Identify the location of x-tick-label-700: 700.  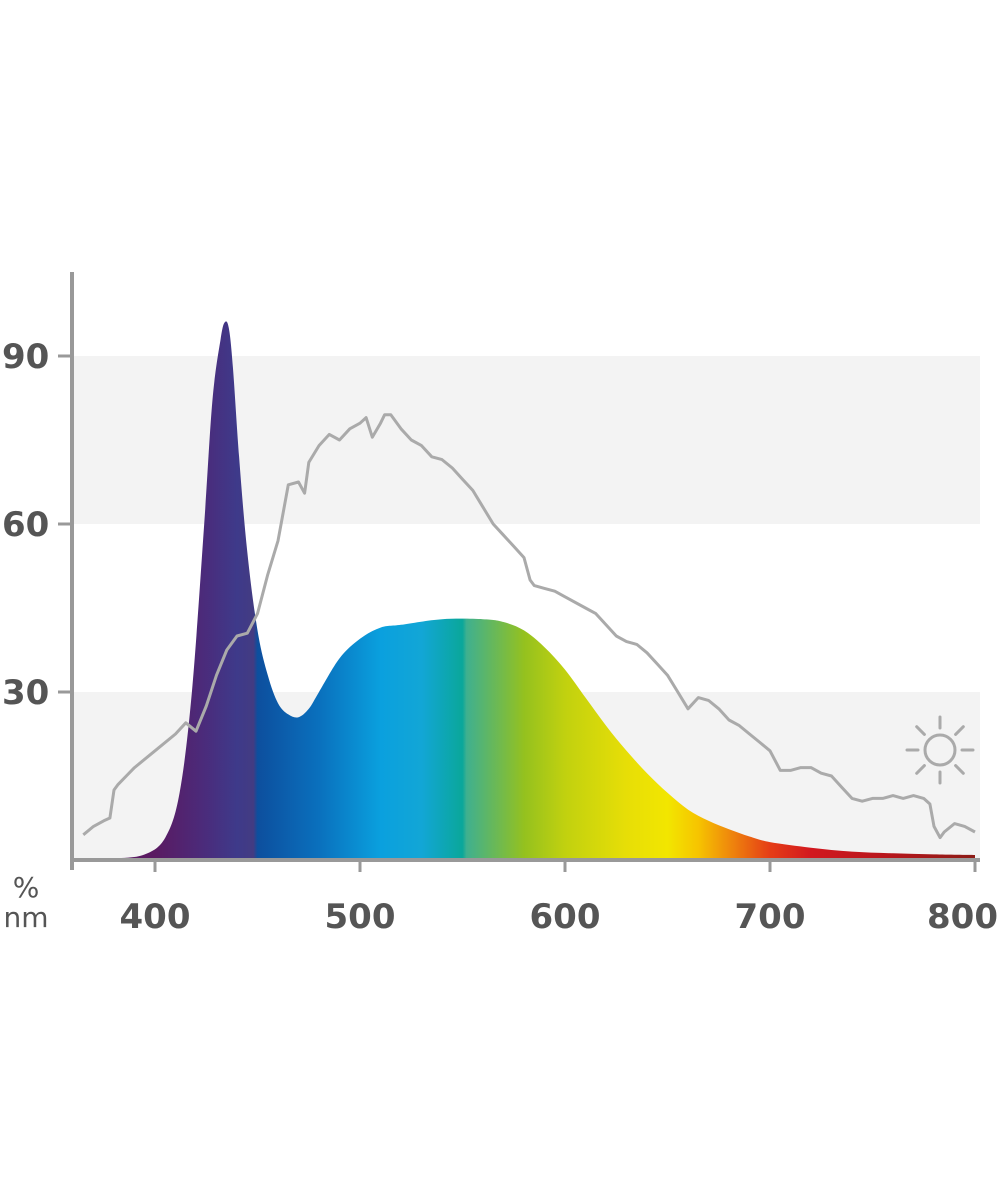
(770, 917).